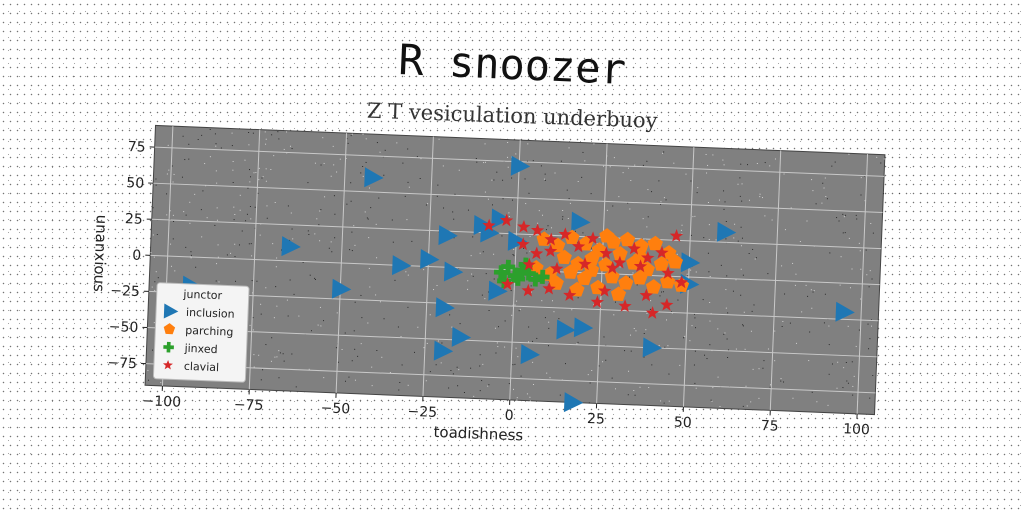  Describe the element at coordinates (136, 147) in the screenshot. I see `y-tick-label: 75` at that location.